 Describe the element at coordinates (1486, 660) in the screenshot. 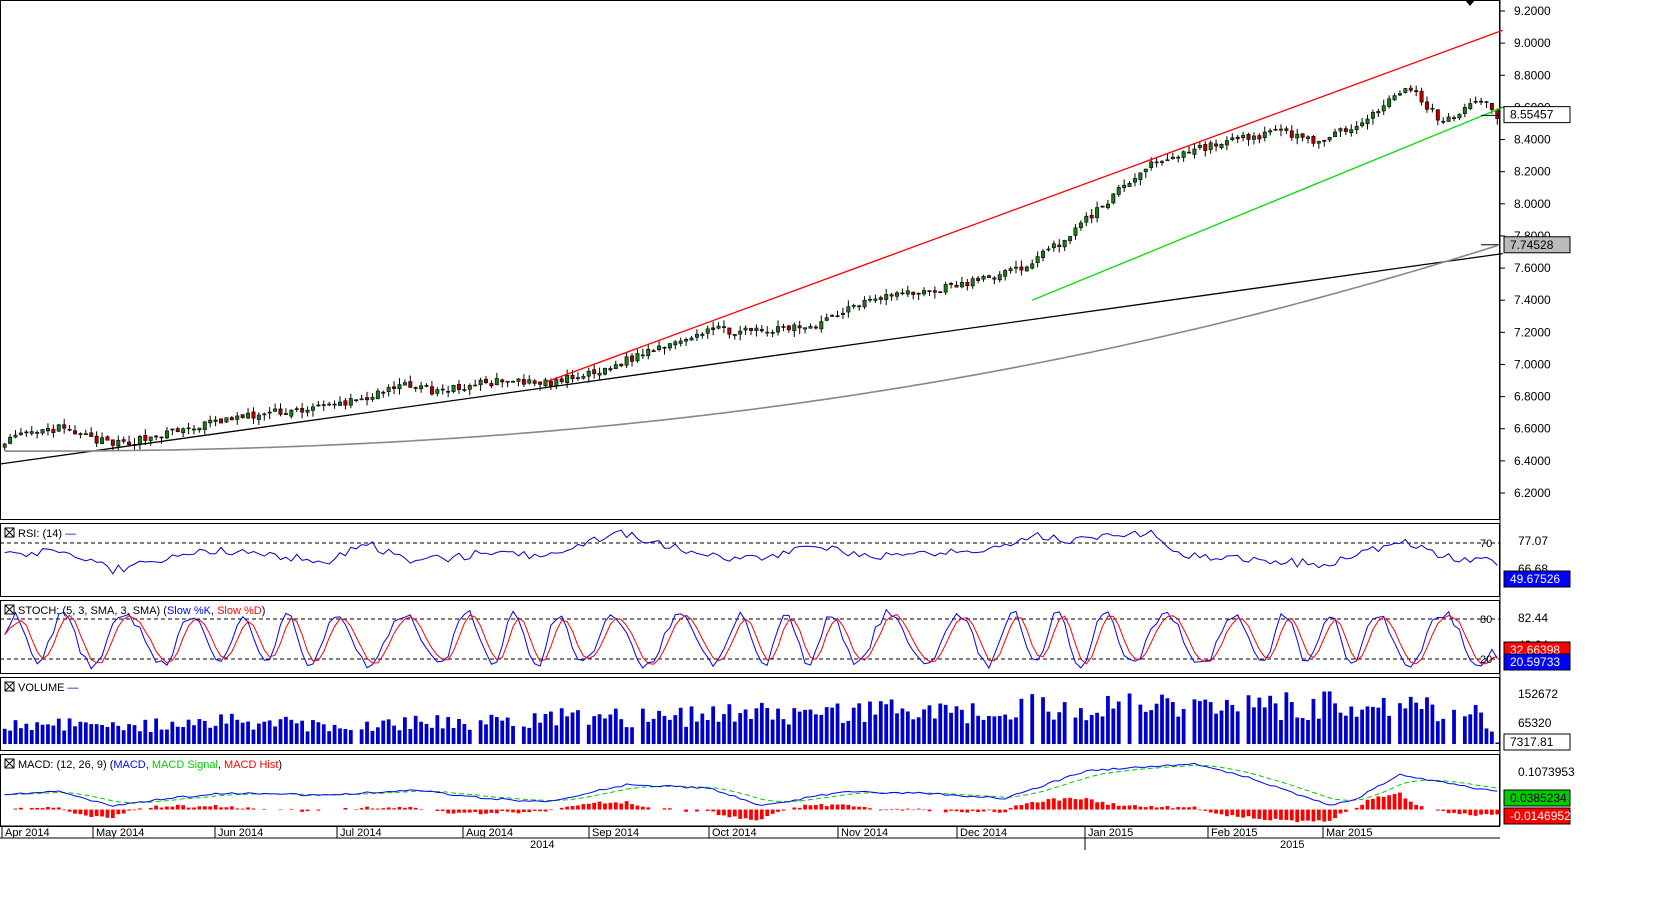

I see `stoch-level-label: 20` at that location.